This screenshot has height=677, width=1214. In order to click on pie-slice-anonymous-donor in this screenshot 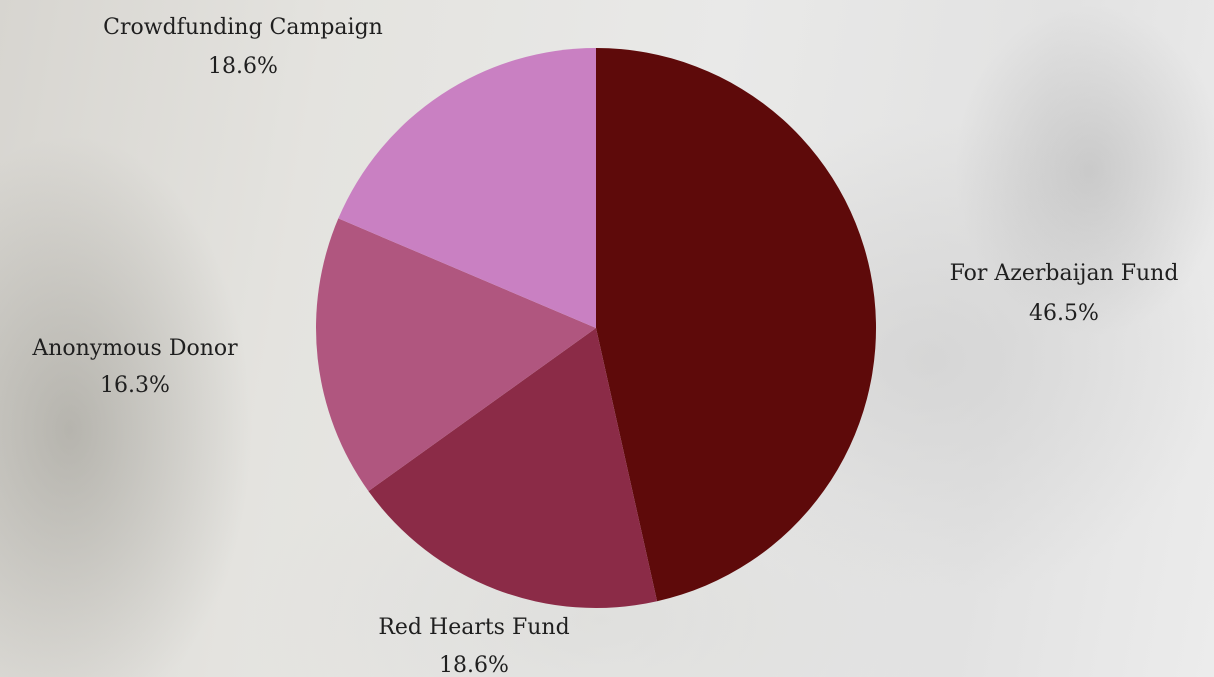, I will do `click(456, 355)`.